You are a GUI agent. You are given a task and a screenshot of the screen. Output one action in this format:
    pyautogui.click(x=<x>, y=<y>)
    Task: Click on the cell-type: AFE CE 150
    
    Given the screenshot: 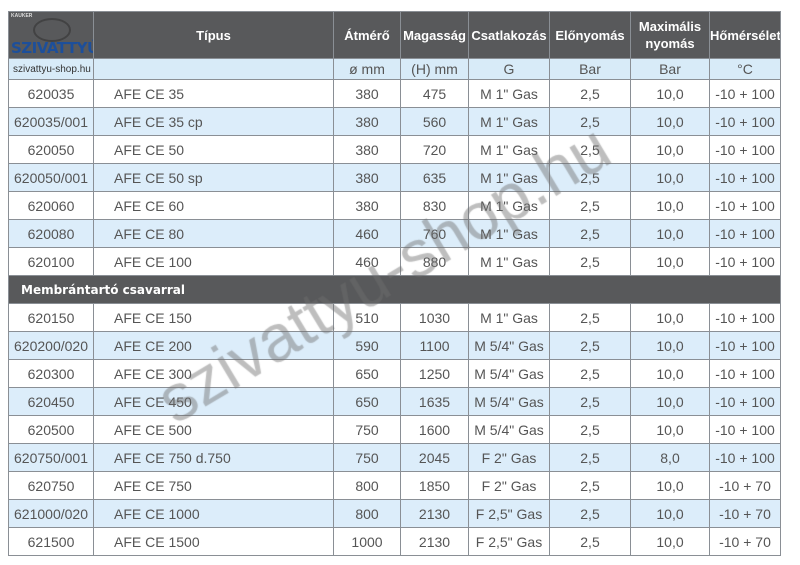 What is the action you would take?
    pyautogui.click(x=213, y=317)
    